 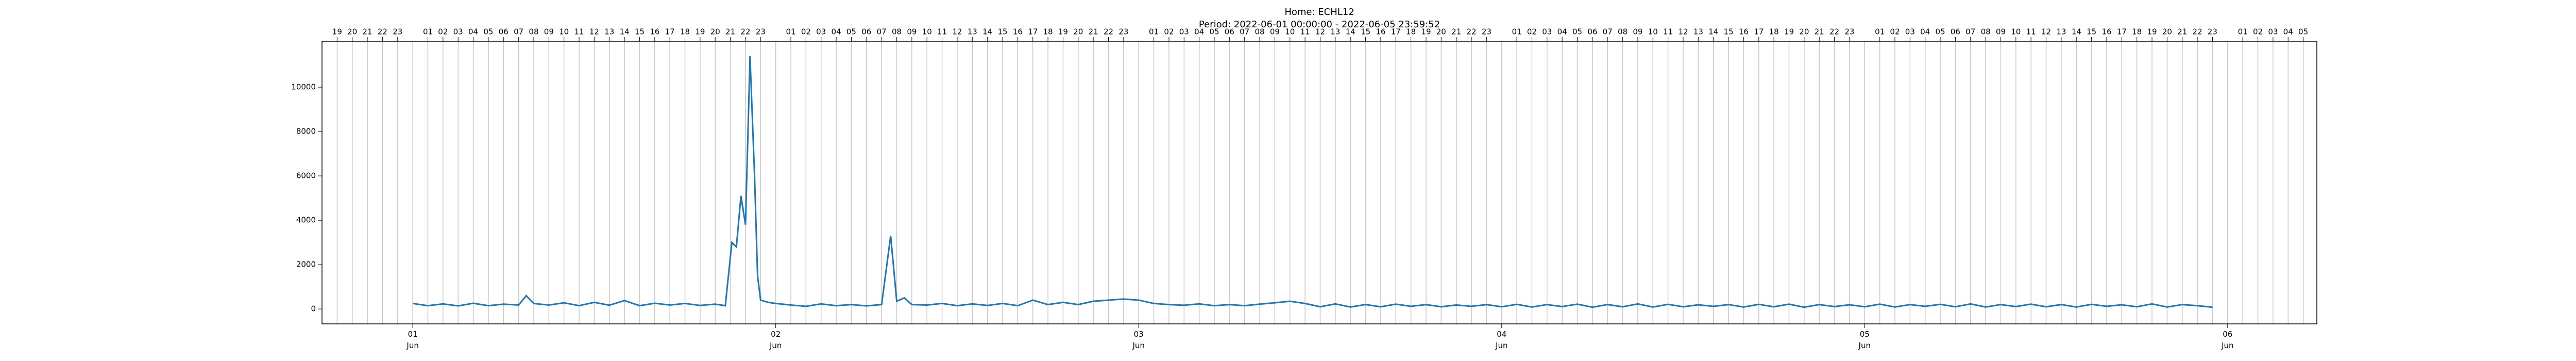 What do you see at coordinates (2227, 340) in the screenshot?
I see `x-tick-label: 06 Jun` at bounding box center [2227, 340].